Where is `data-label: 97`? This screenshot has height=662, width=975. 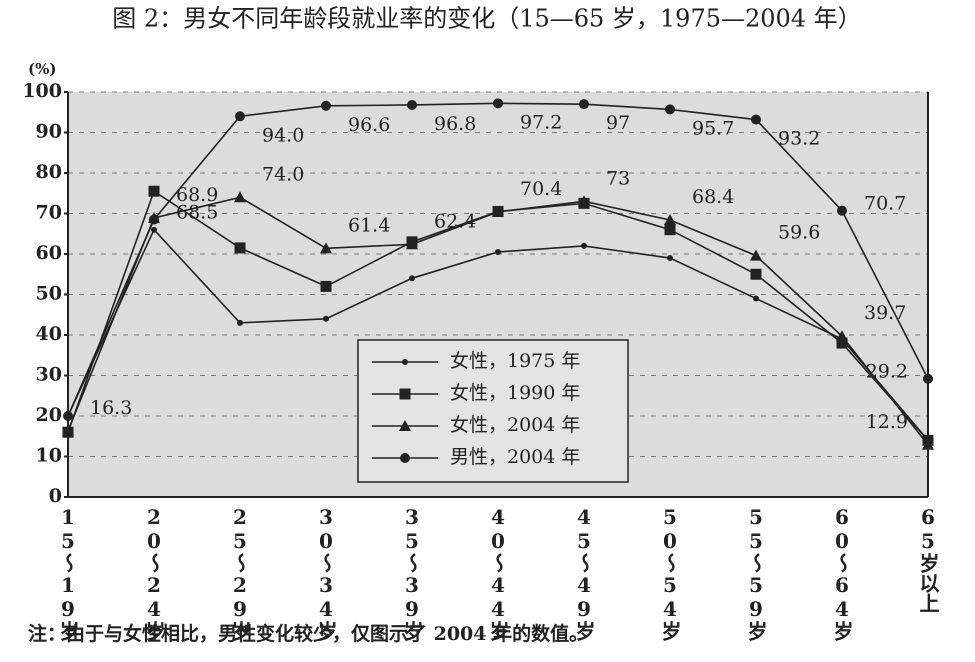
data-label: 97 is located at coordinates (618, 123).